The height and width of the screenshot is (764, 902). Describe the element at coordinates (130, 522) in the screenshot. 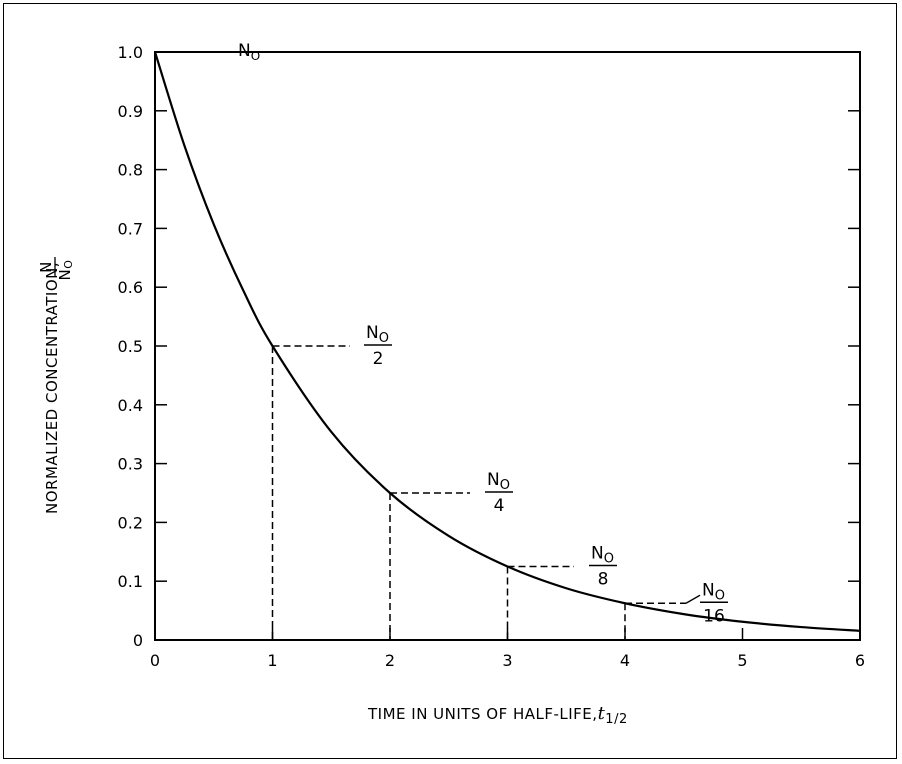

I see `y-tick-label: 0.2` at that location.